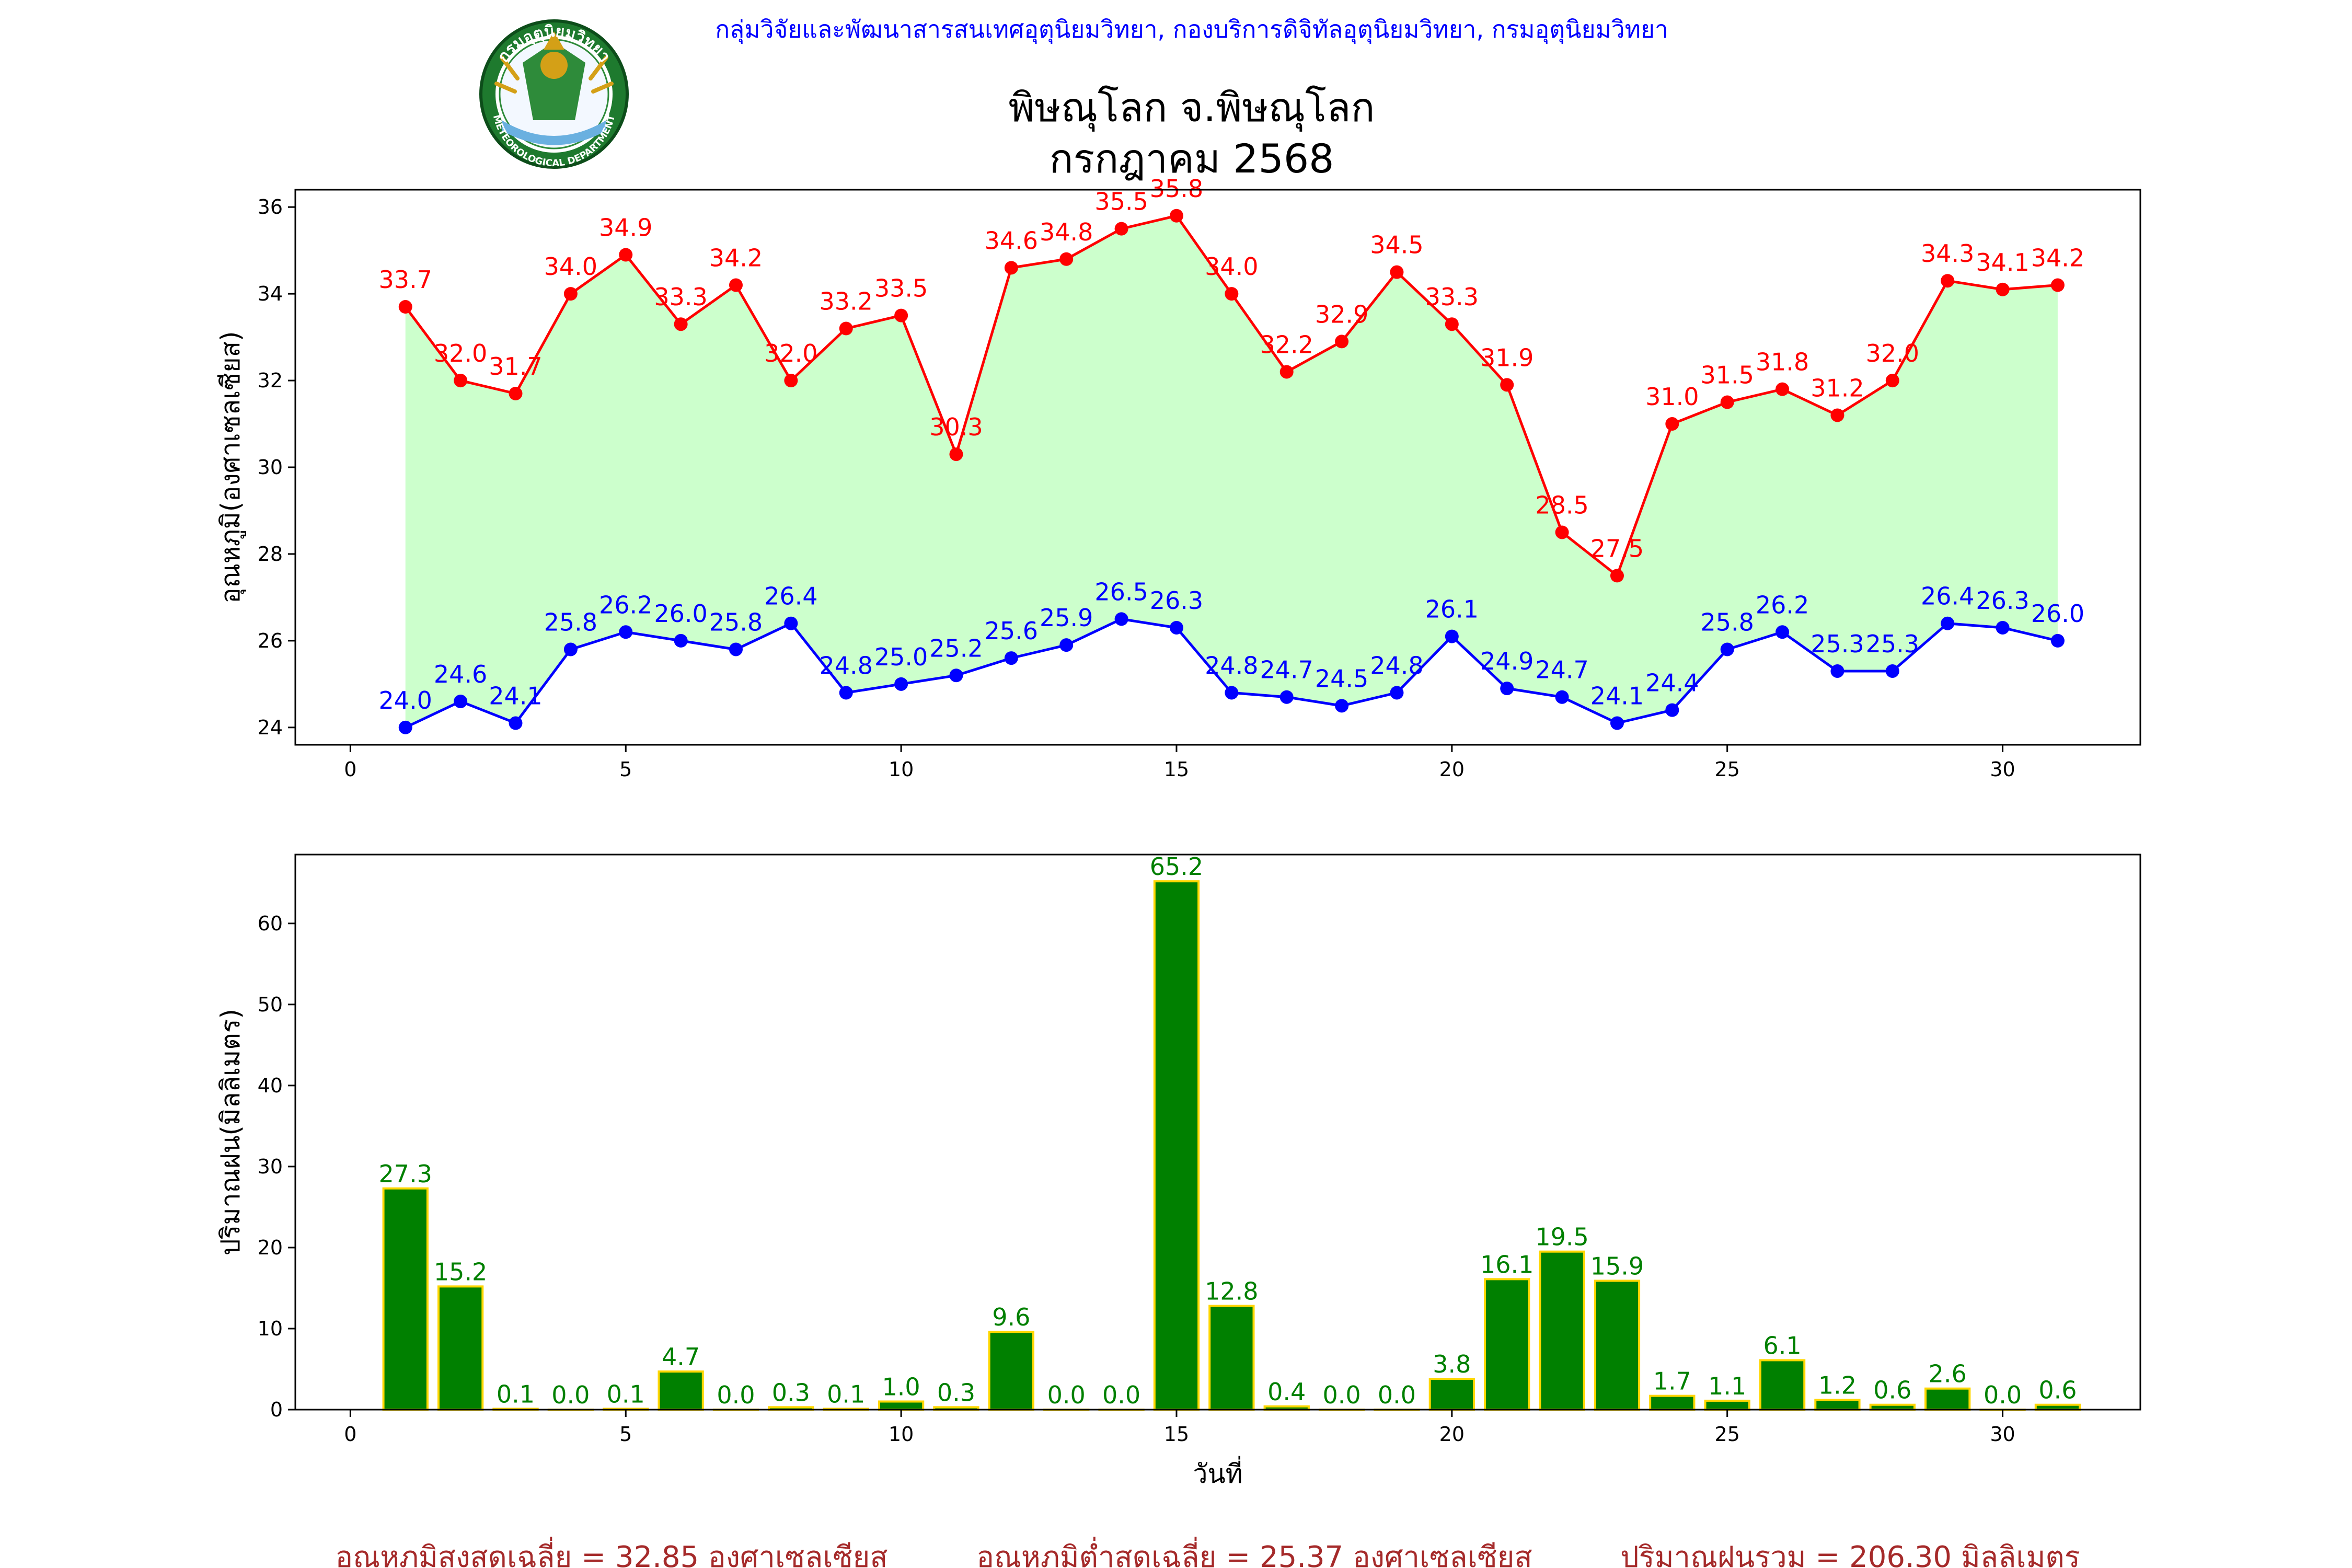 The height and width of the screenshot is (1568, 2352). Describe the element at coordinates (1672, 1381) in the screenshot. I see `rainfall-label: 1.7` at that location.